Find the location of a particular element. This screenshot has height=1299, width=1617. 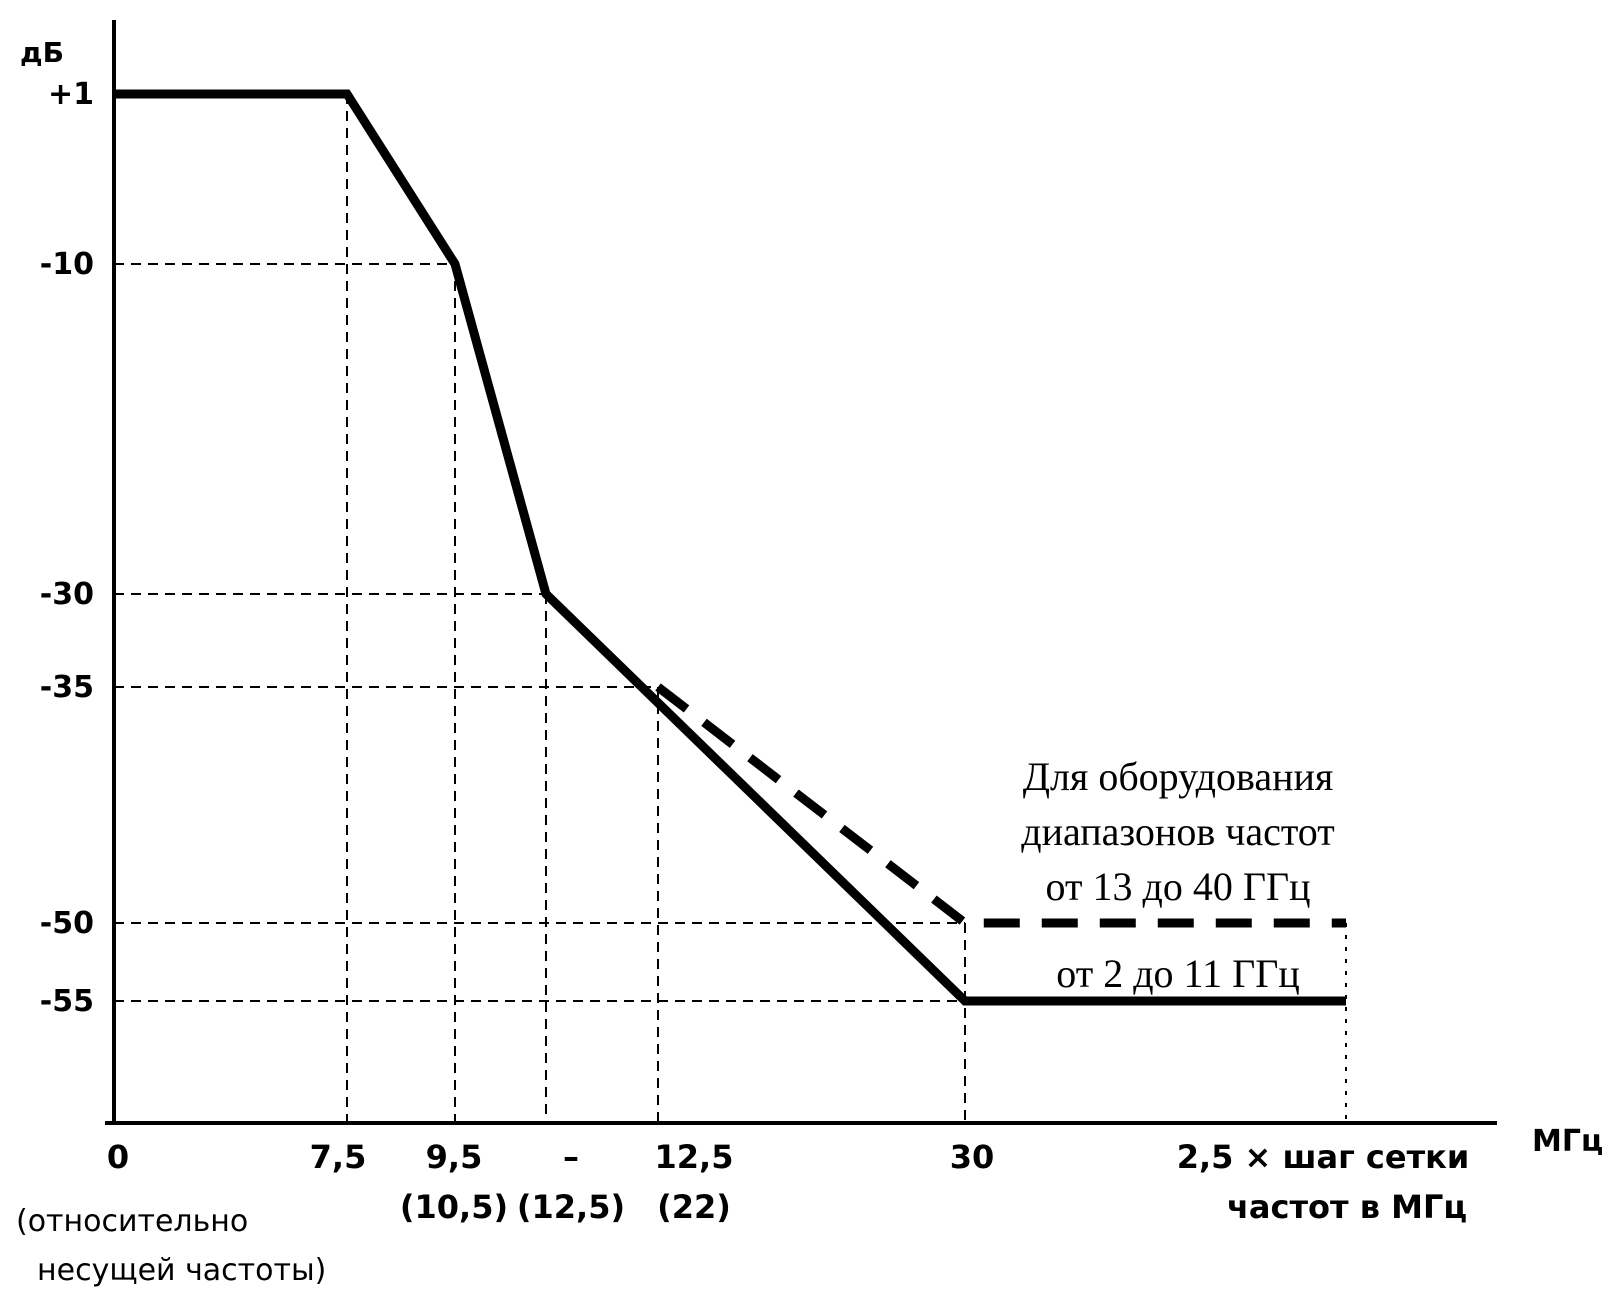

x-note-line-2: несущей частоты) is located at coordinates (181, 1270).